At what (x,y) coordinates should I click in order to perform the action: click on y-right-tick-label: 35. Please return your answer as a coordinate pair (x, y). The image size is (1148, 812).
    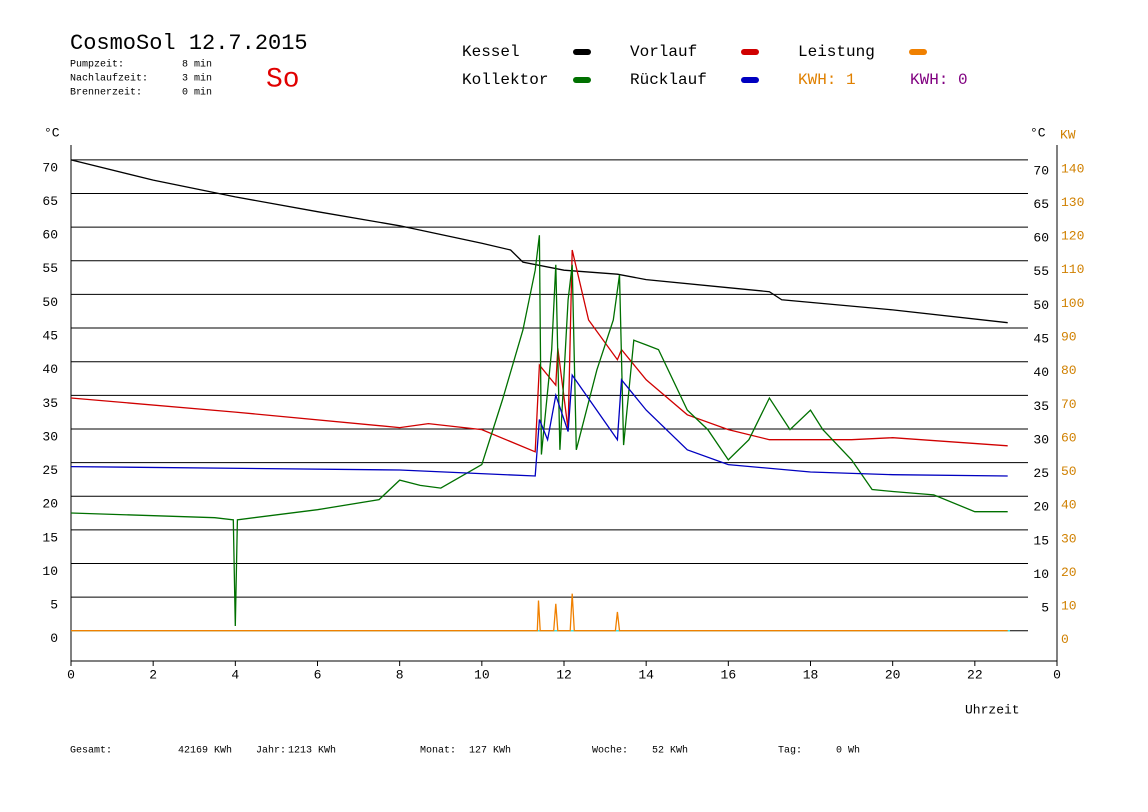
    Looking at the image, I should click on (1041, 406).